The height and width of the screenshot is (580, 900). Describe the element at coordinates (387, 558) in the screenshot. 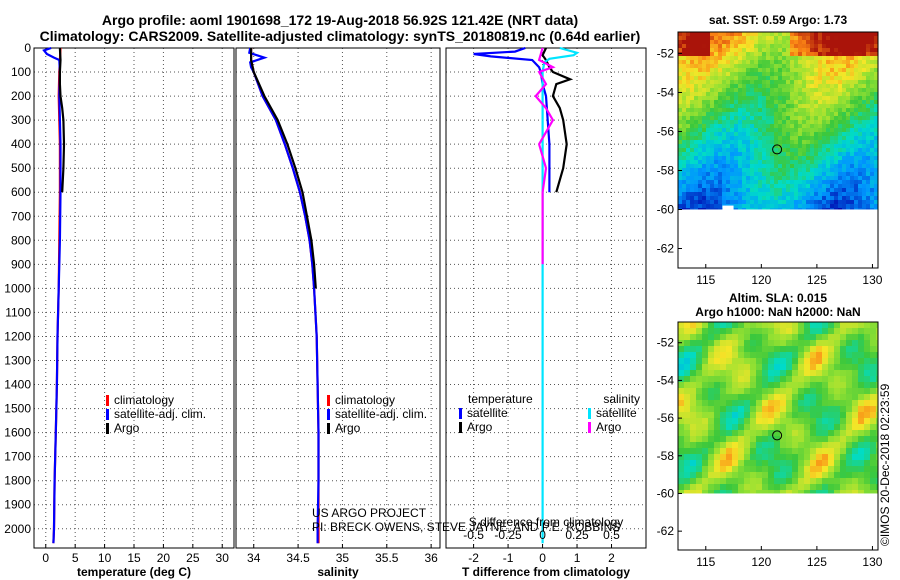

I see `x-tick-label: 35.5` at that location.